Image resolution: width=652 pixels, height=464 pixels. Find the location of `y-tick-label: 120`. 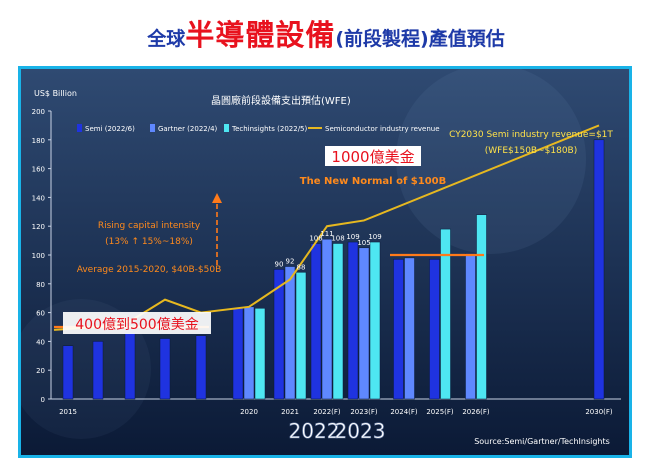

y-tick-label: 120 is located at coordinates (38, 227).